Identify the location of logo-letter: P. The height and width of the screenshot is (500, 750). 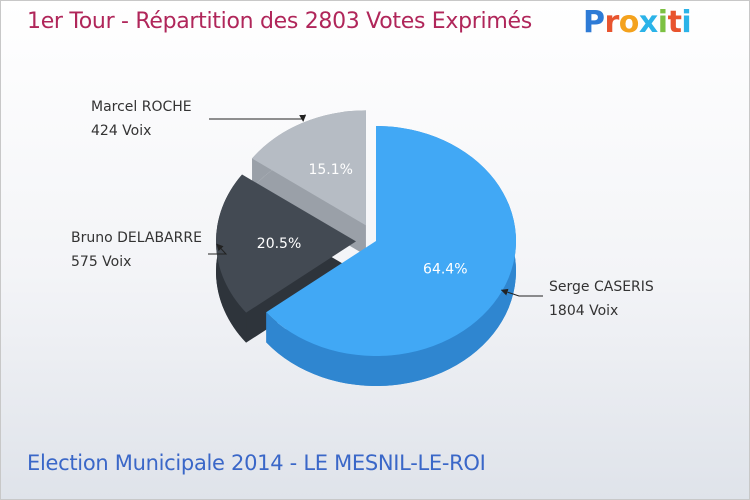
(594, 22).